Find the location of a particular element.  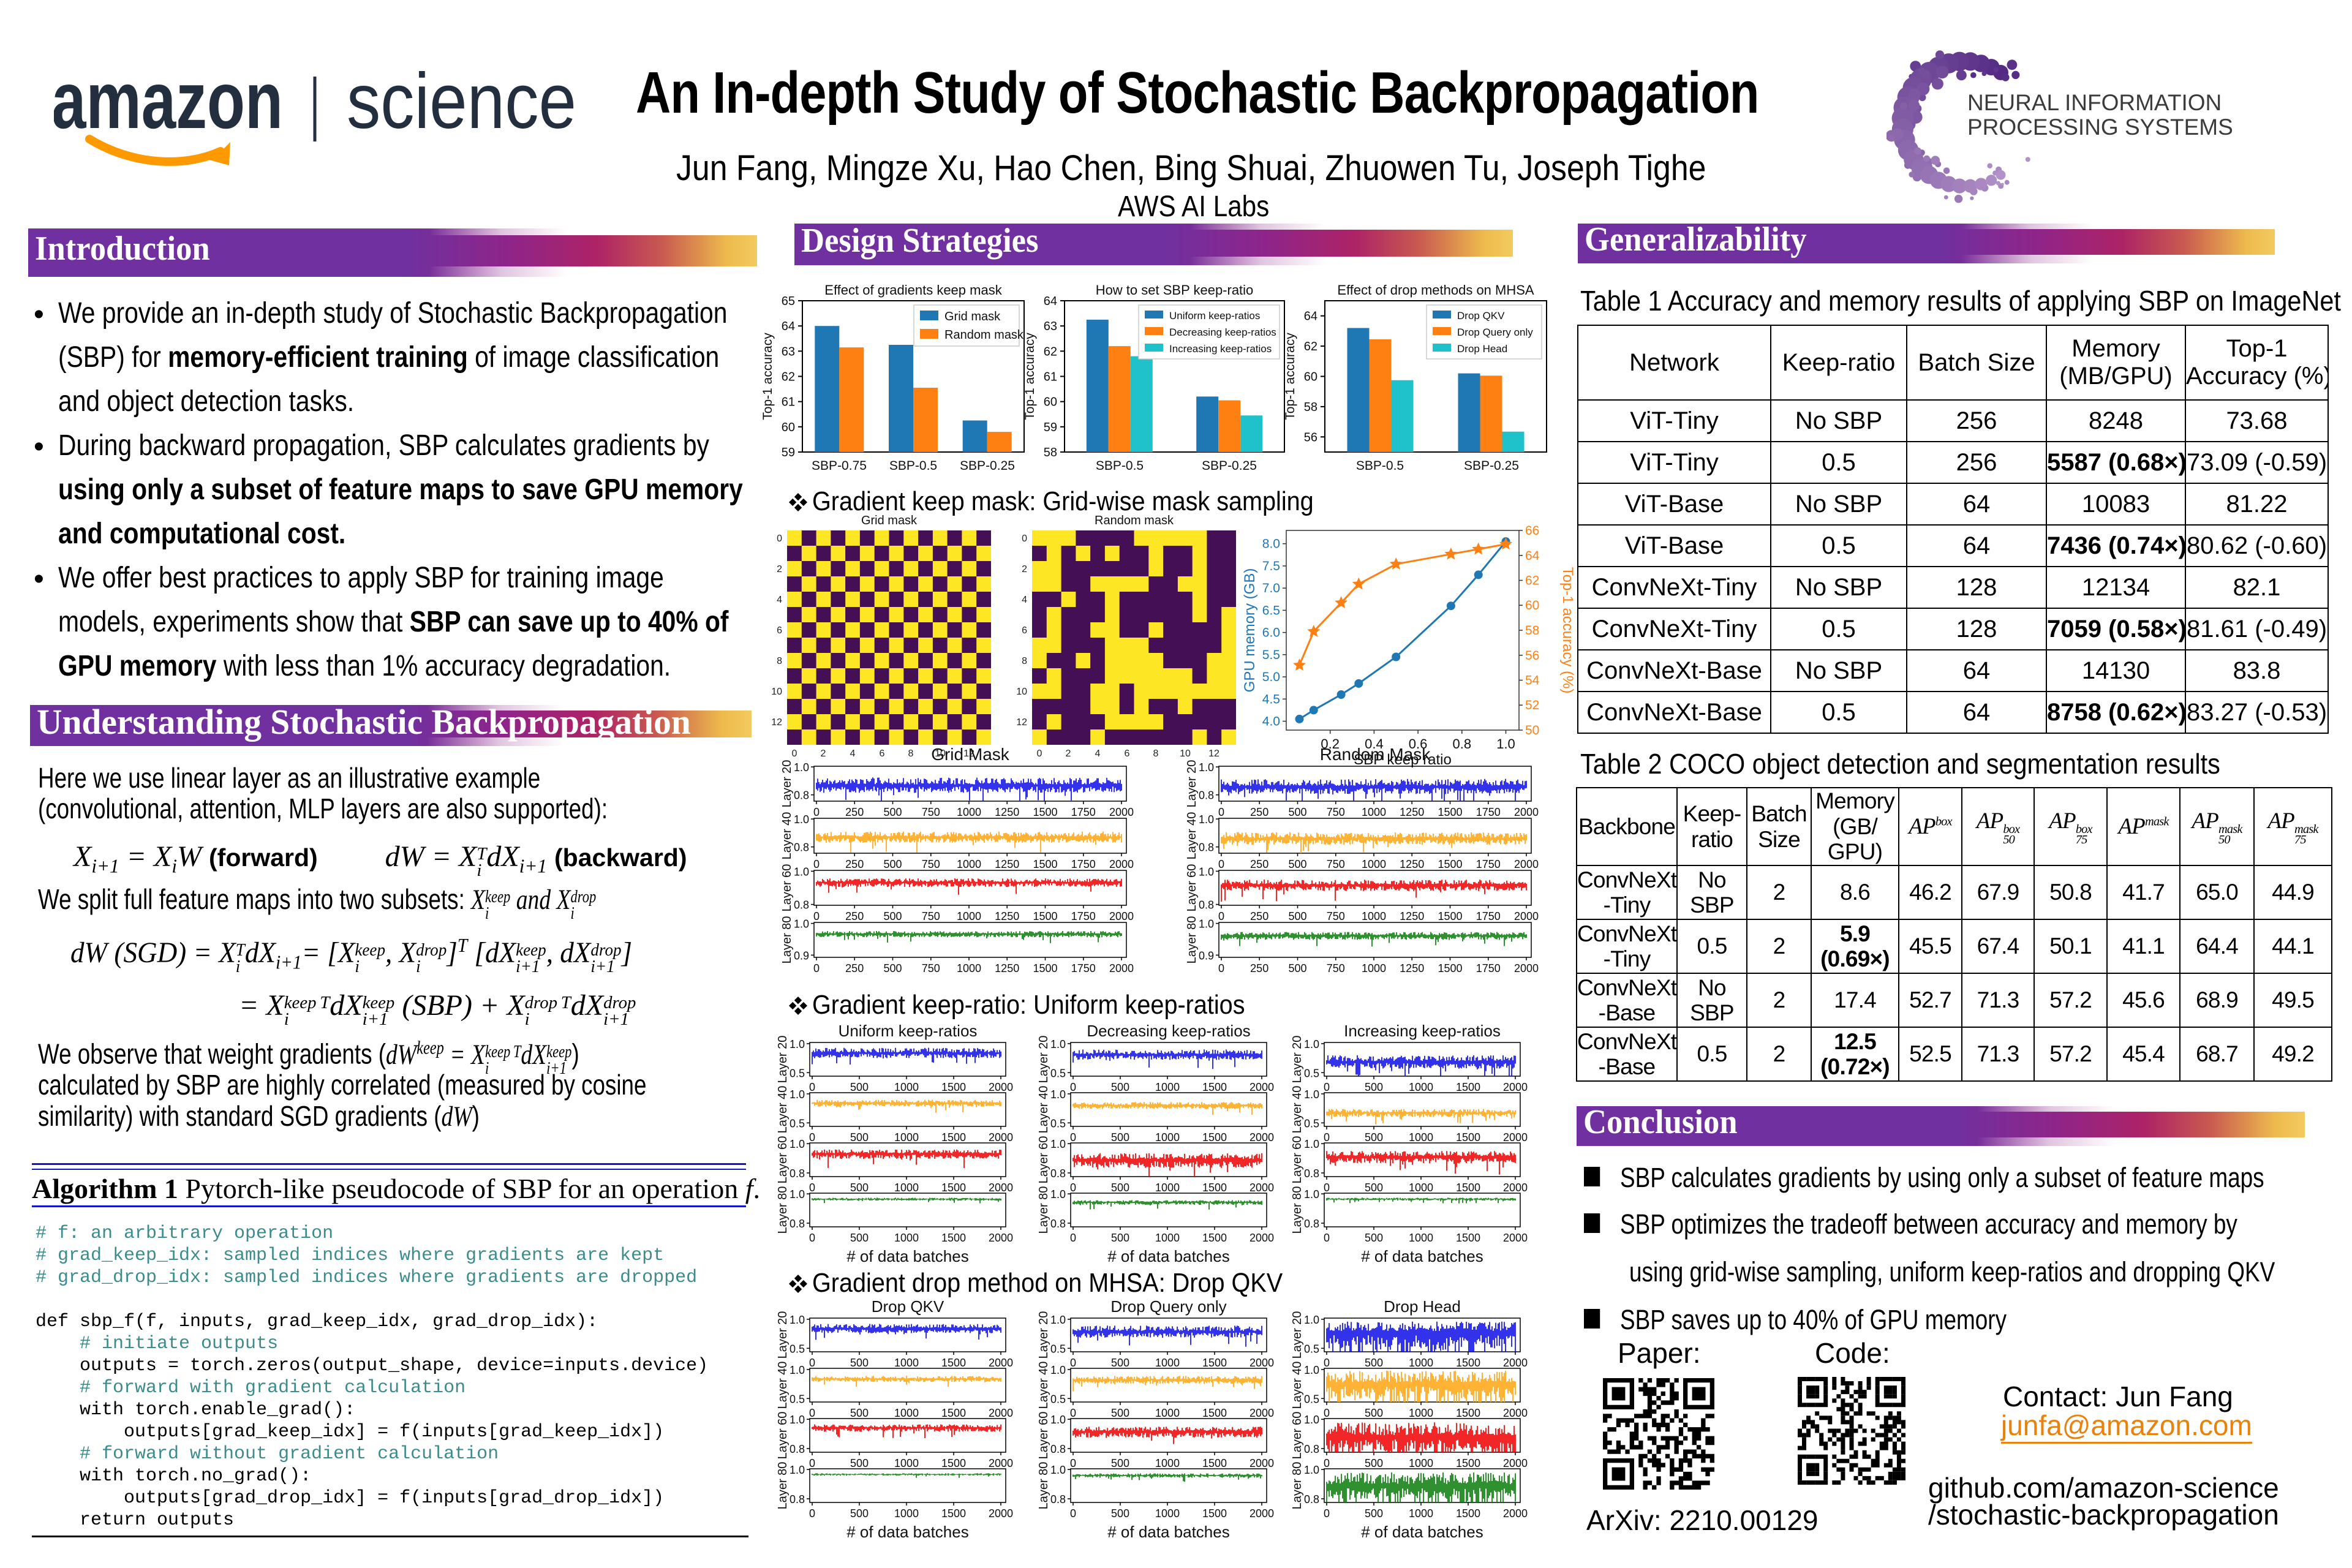

svg-text: amazon is located at coordinates (169, 105).